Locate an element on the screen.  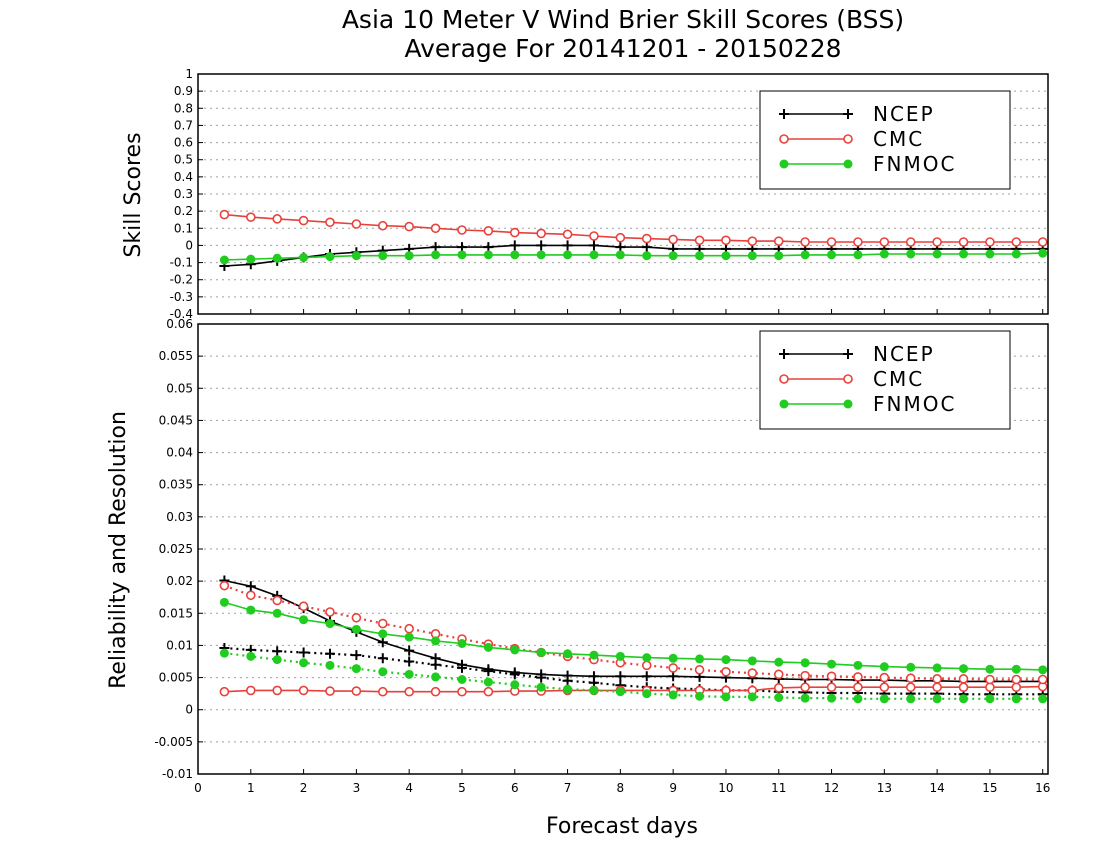
x-tick-label: 2 is located at coordinates (304, 788).